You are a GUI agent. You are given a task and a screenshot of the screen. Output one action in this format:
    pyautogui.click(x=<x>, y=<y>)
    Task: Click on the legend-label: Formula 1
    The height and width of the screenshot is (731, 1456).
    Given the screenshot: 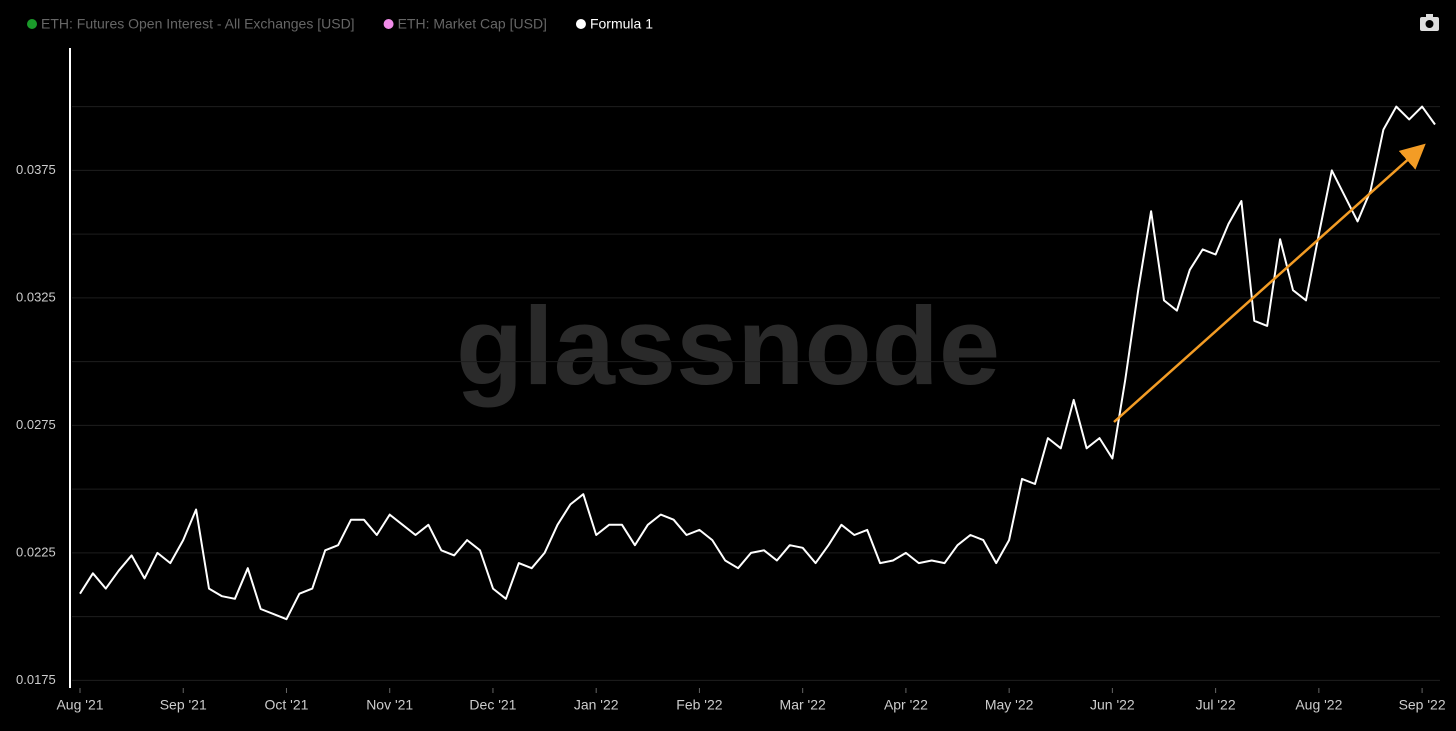 What is the action you would take?
    pyautogui.click(x=621, y=24)
    